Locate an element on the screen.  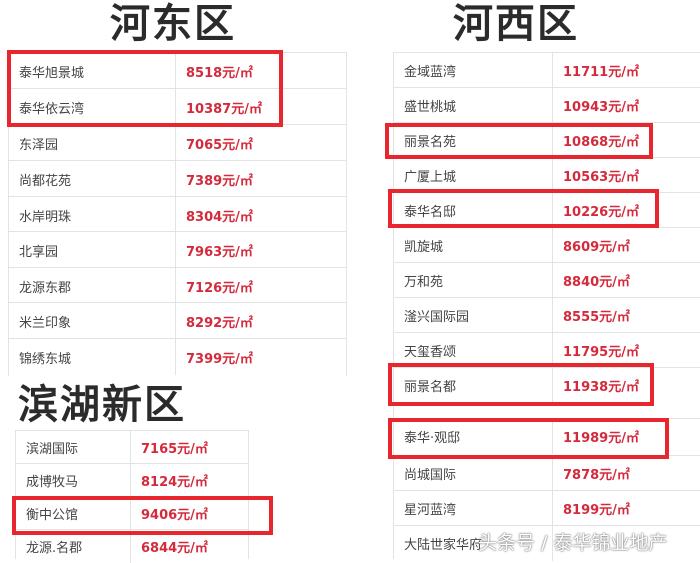
table-row: 米兰印象 8292元/㎡ is located at coordinates (177, 320).